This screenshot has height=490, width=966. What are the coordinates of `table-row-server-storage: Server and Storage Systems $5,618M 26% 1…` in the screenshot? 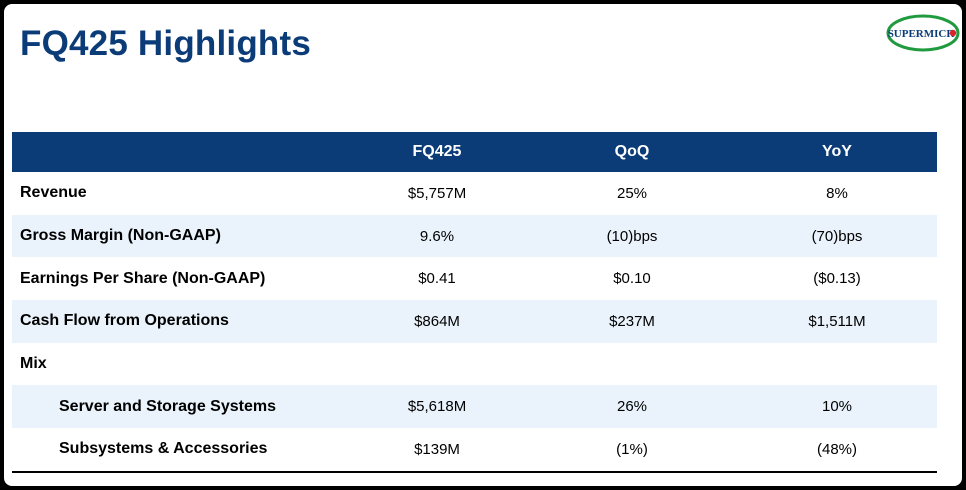 It's located at (474, 407).